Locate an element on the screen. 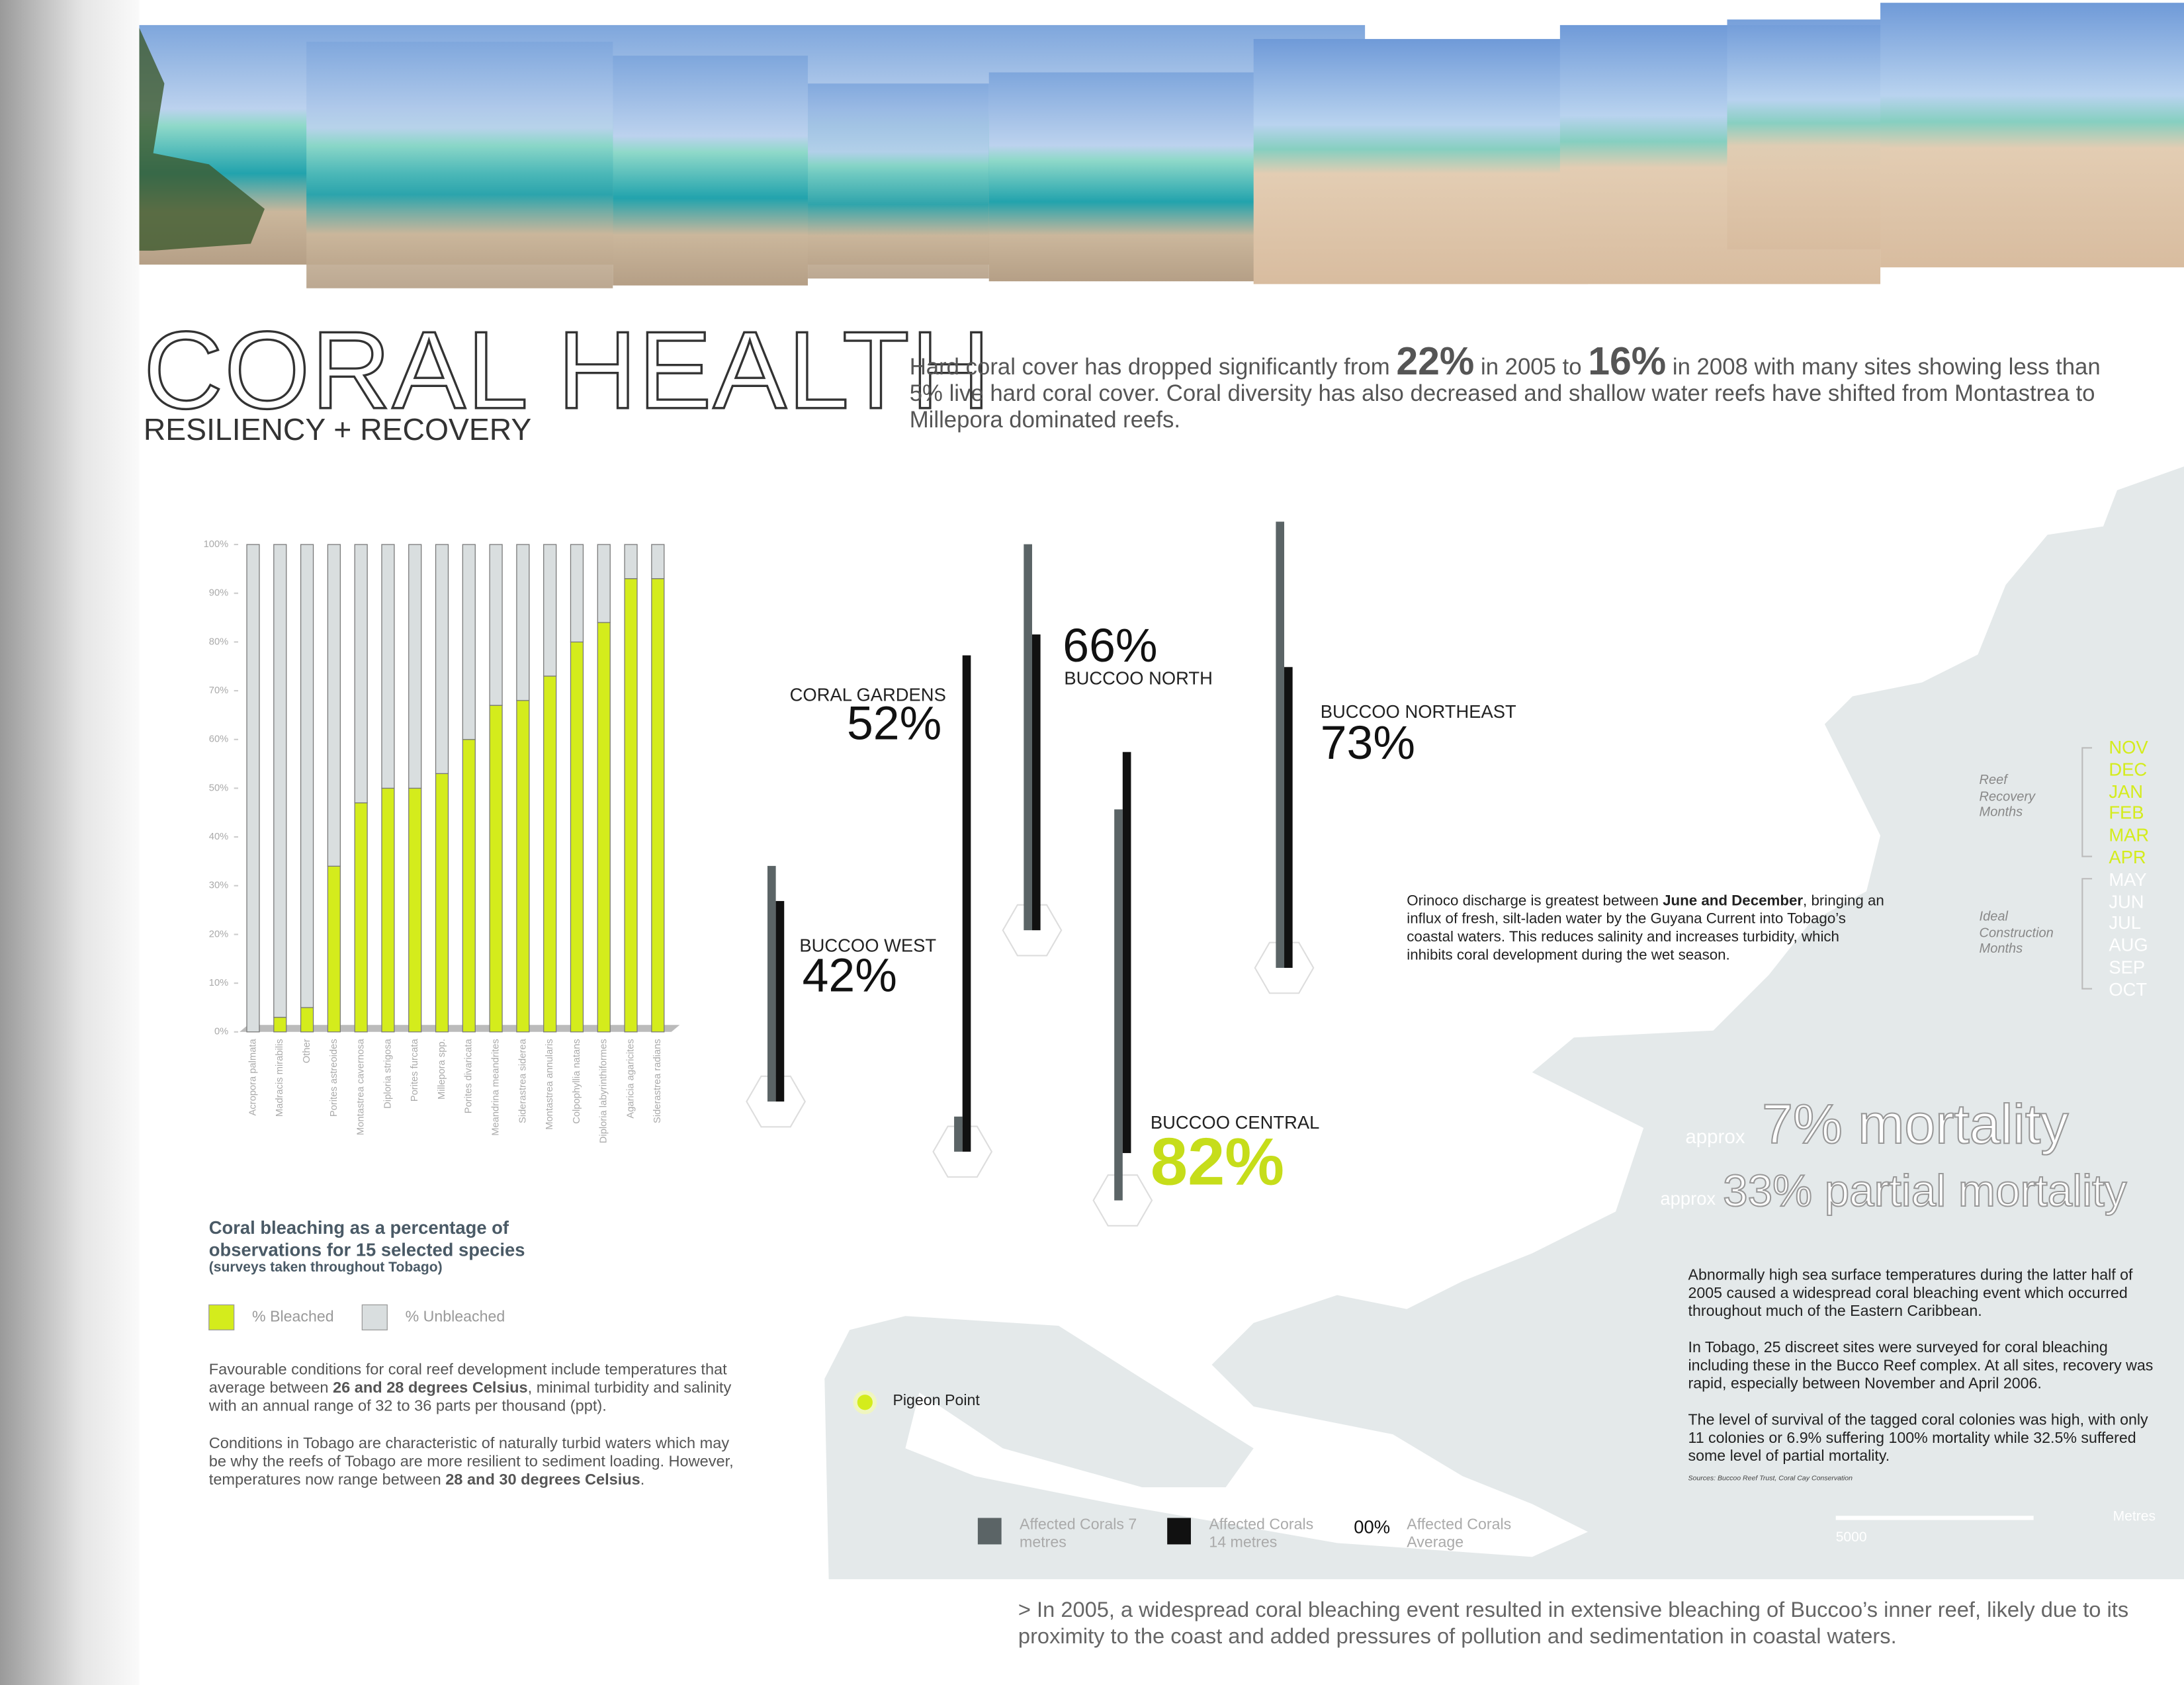 The height and width of the screenshot is (1685, 2184). x-tick-label: Acropora palmata is located at coordinates (253, 1077).